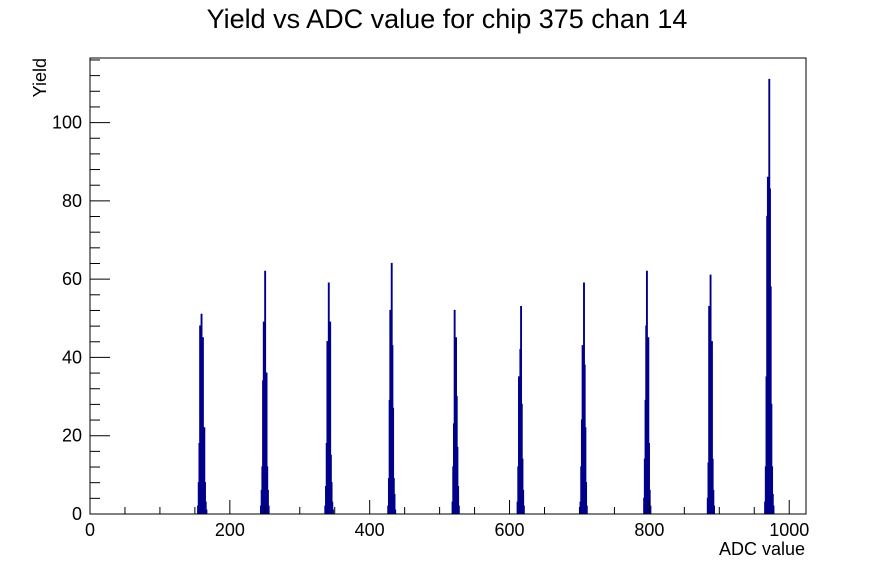 The image size is (896, 572). Describe the element at coordinates (789, 530) in the screenshot. I see `x-tick-label: 1000` at that location.